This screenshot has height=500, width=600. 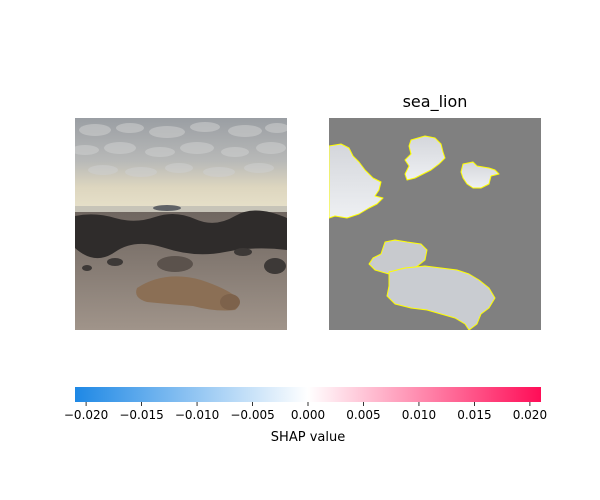 I want to click on segment-sea-lion, so click(x=441, y=297).